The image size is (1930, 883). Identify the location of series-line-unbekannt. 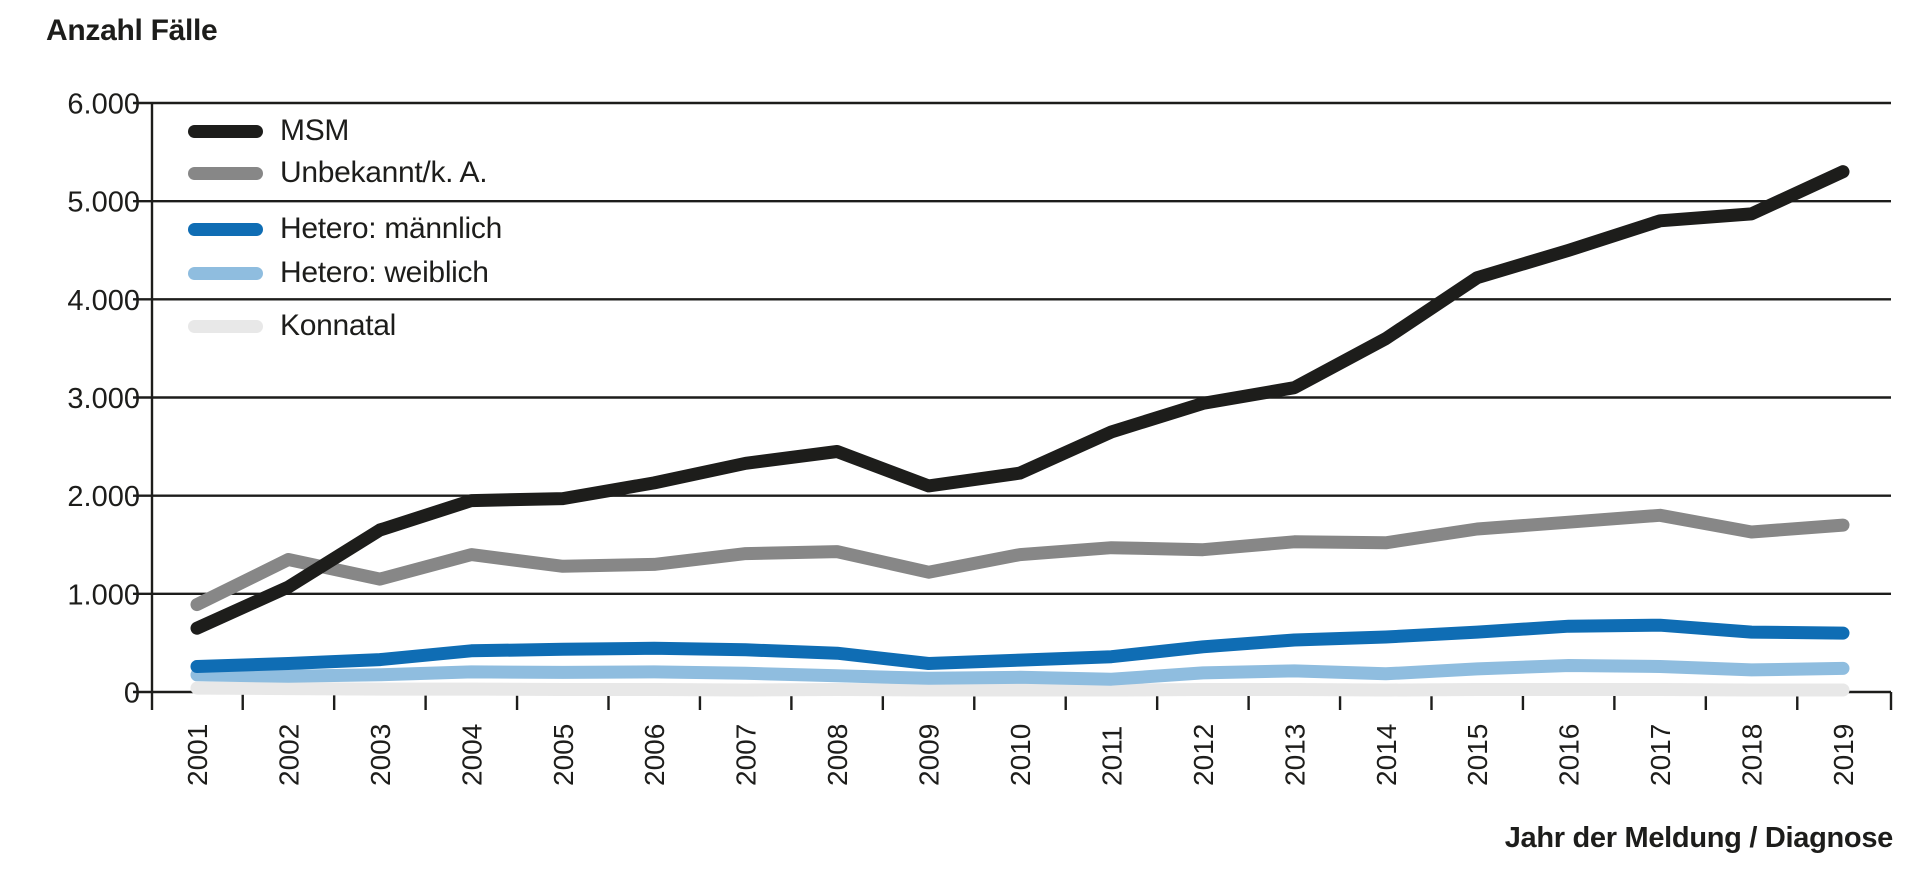
(1020, 560).